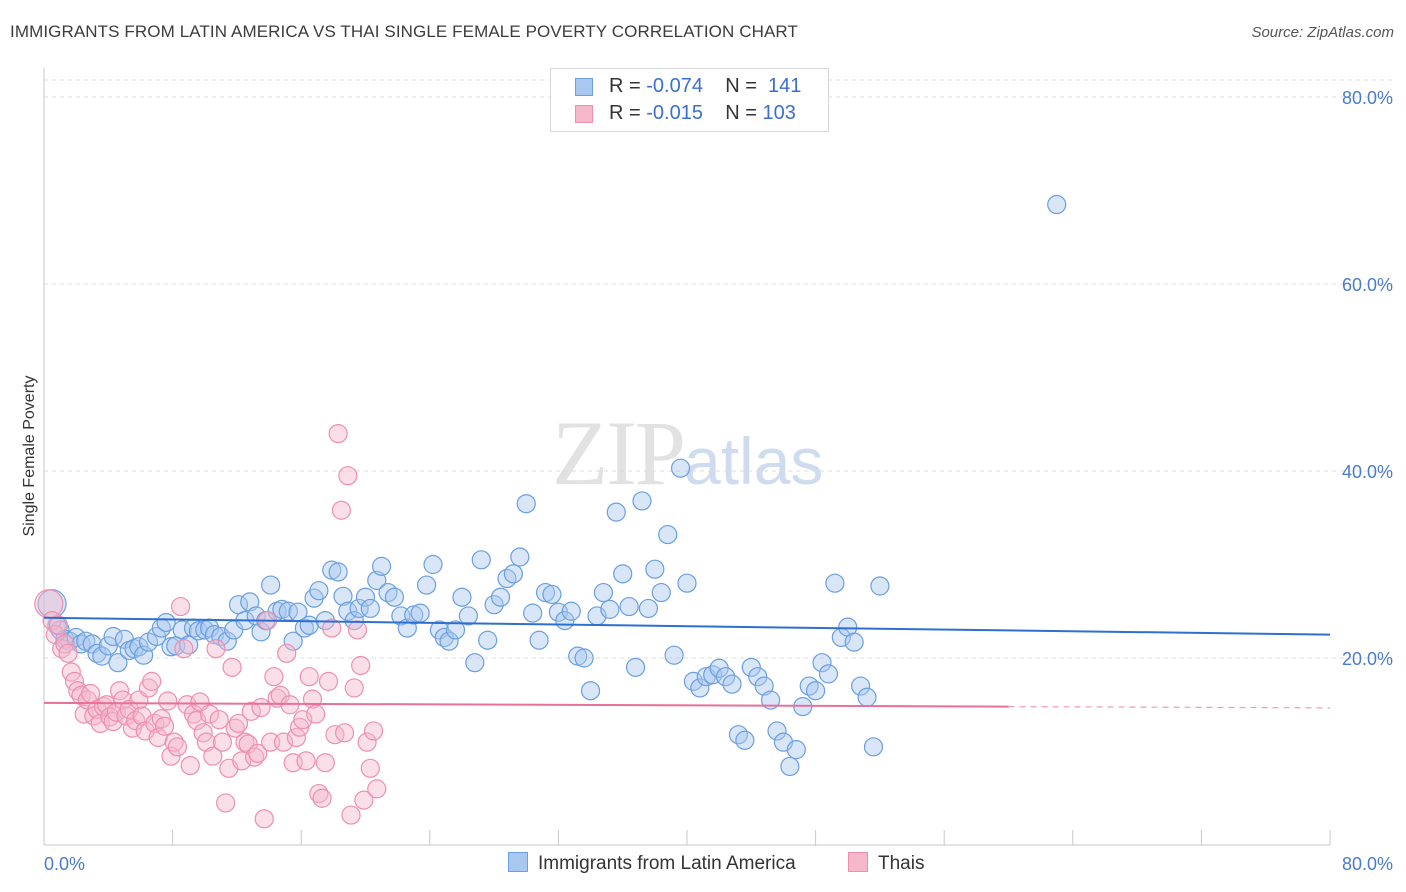 Image resolution: width=1406 pixels, height=892 pixels. What do you see at coordinates (1367, 659) in the screenshot?
I see `y-tick-label: 20.0%` at bounding box center [1367, 659].